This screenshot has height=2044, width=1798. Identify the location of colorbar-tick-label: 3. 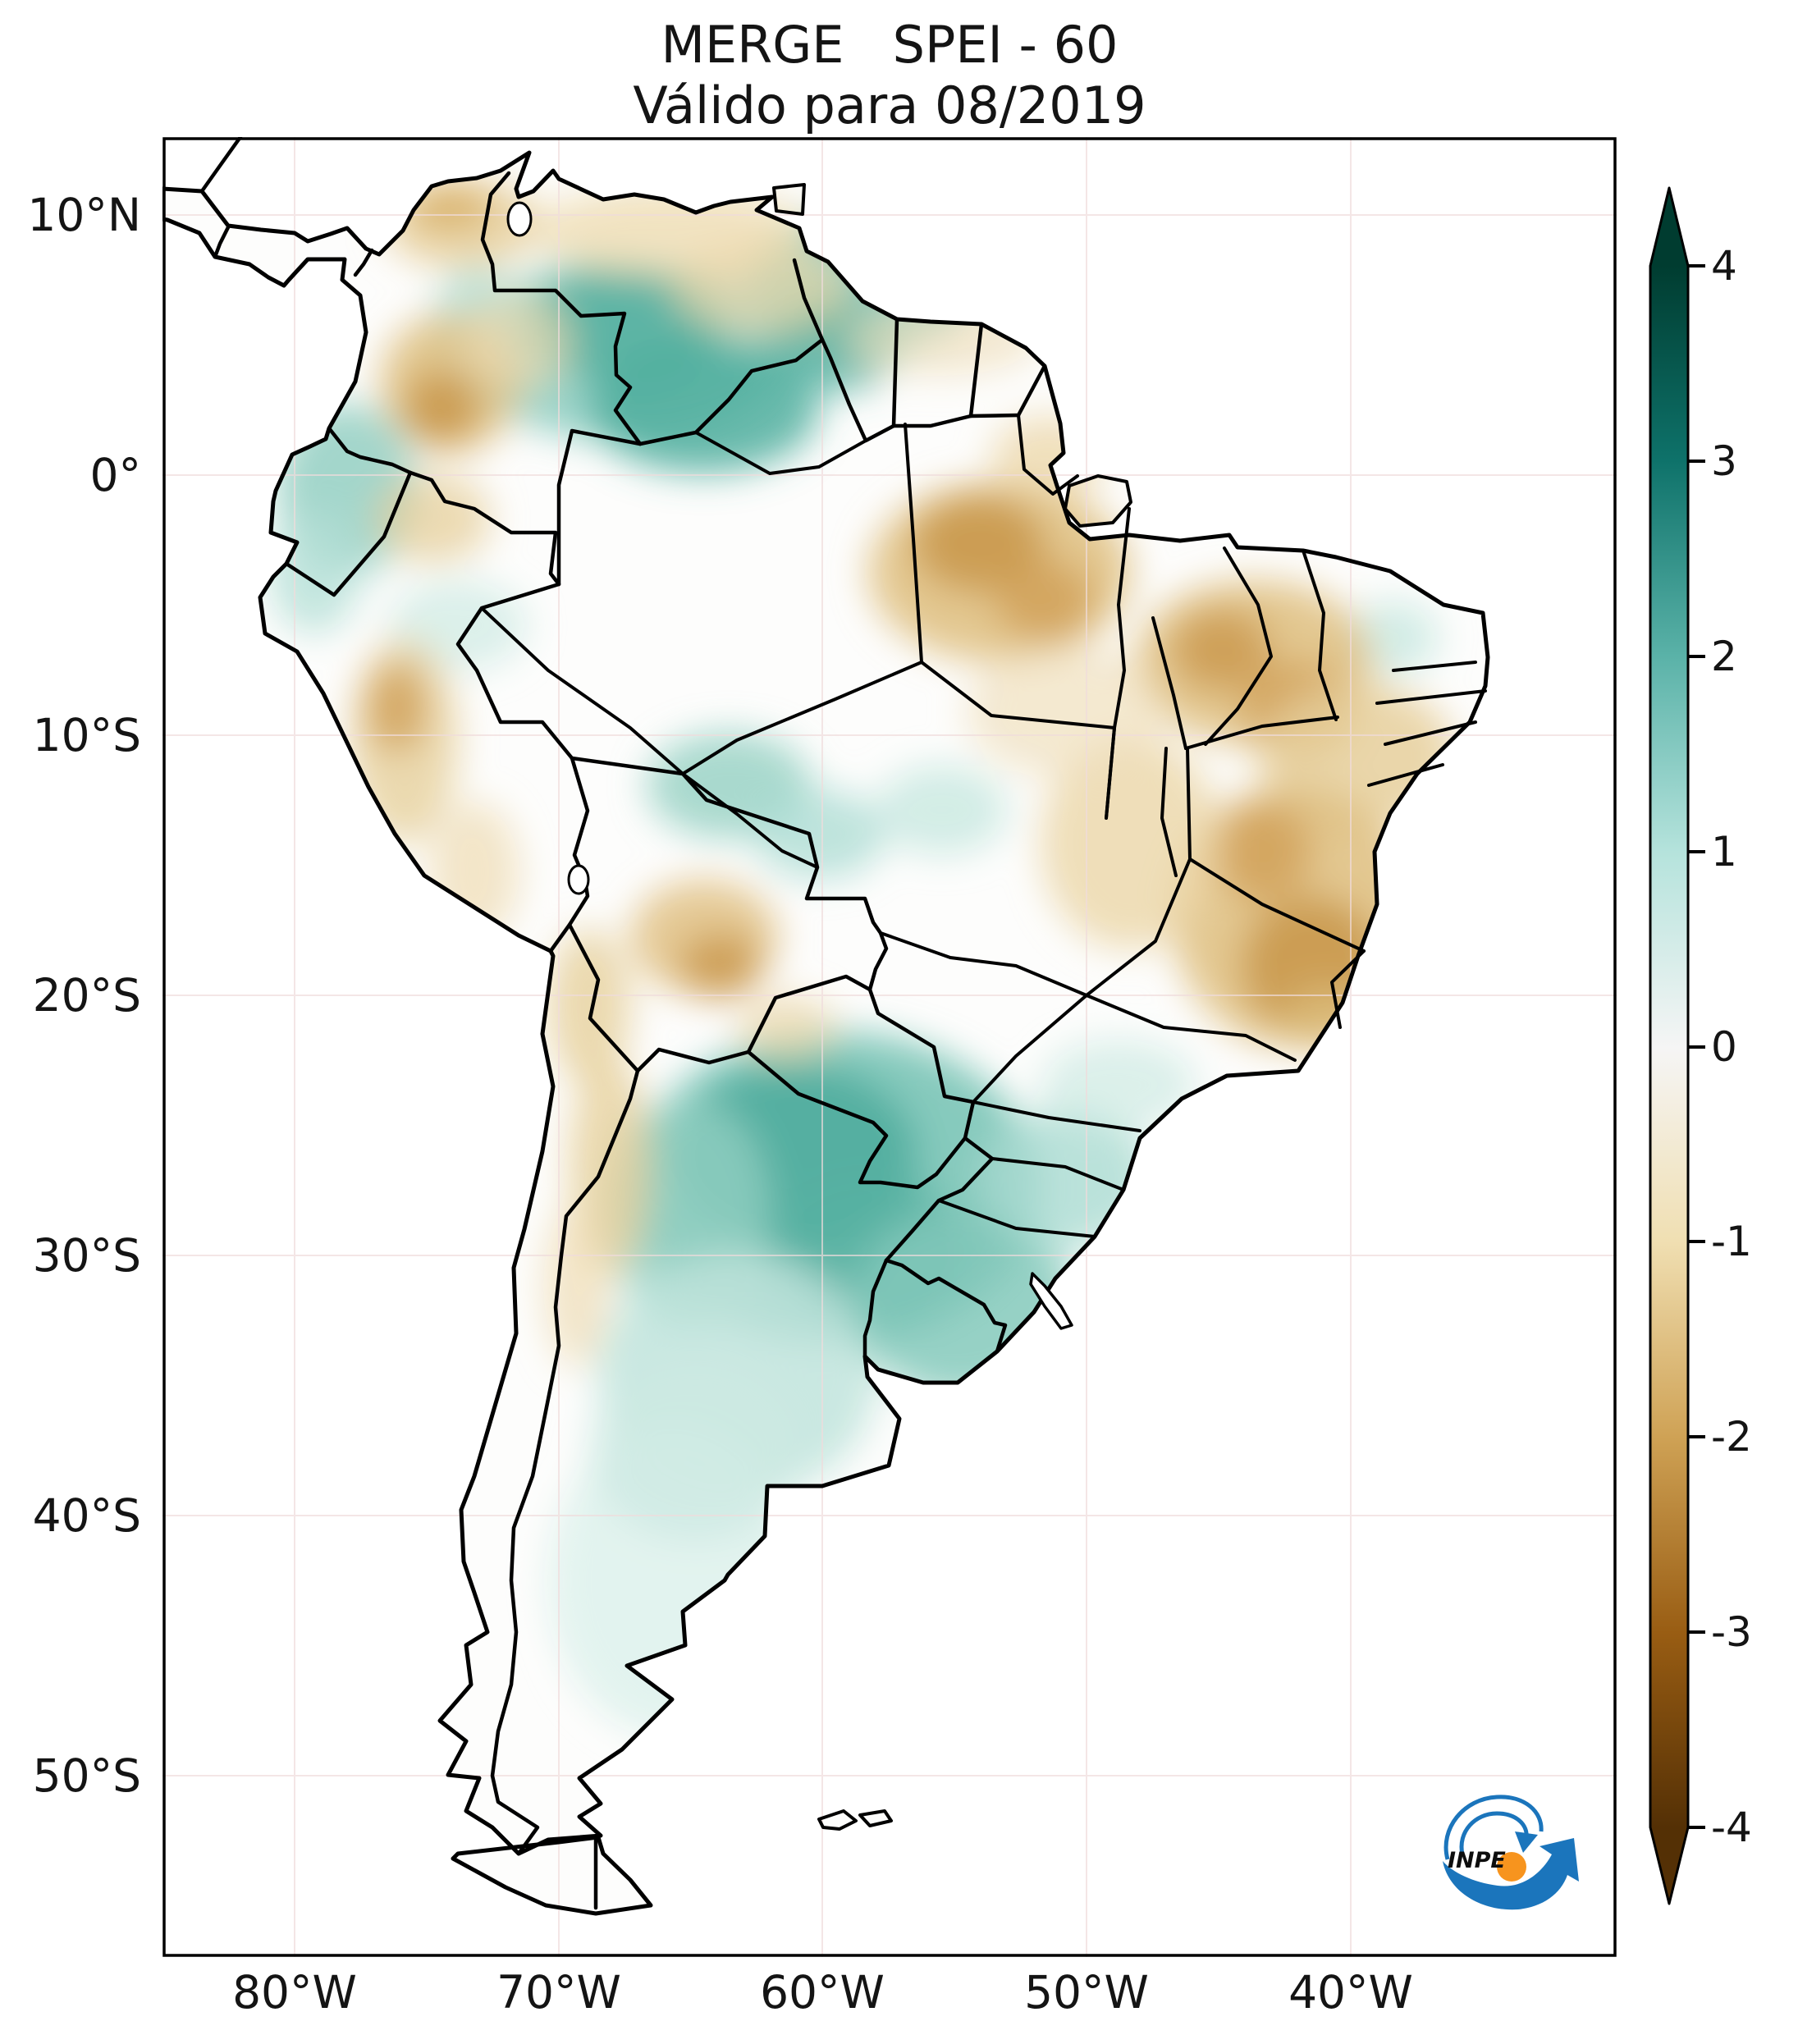
(1724, 461).